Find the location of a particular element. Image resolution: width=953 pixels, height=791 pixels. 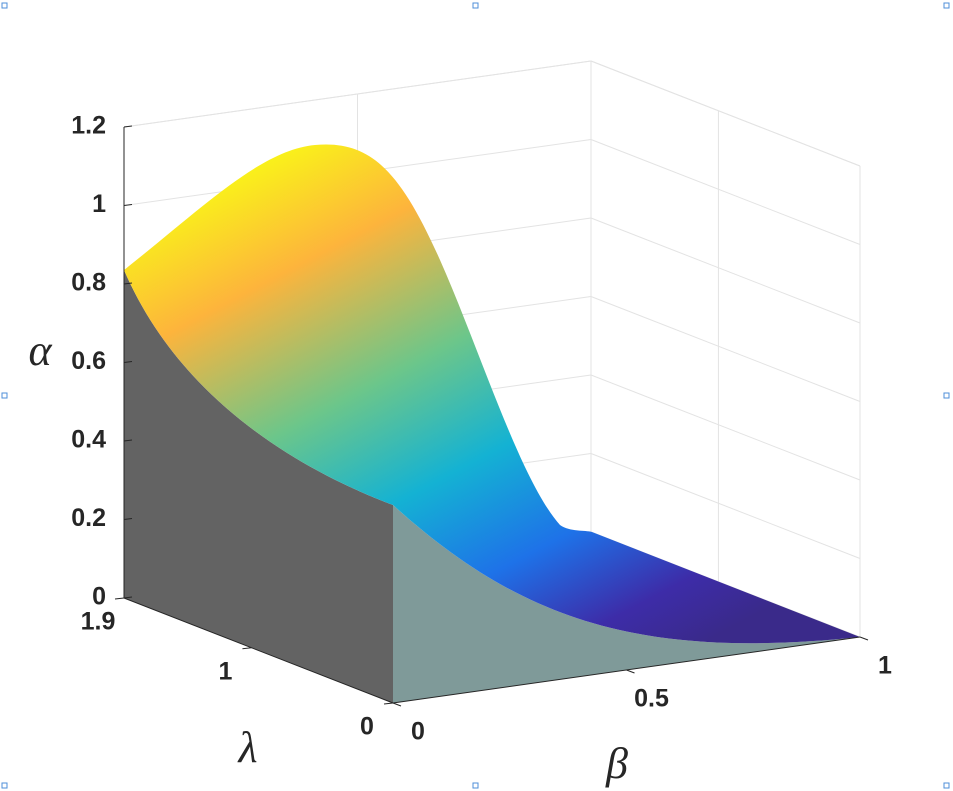

y-tick-label: 1.9 is located at coordinates (98, 622).